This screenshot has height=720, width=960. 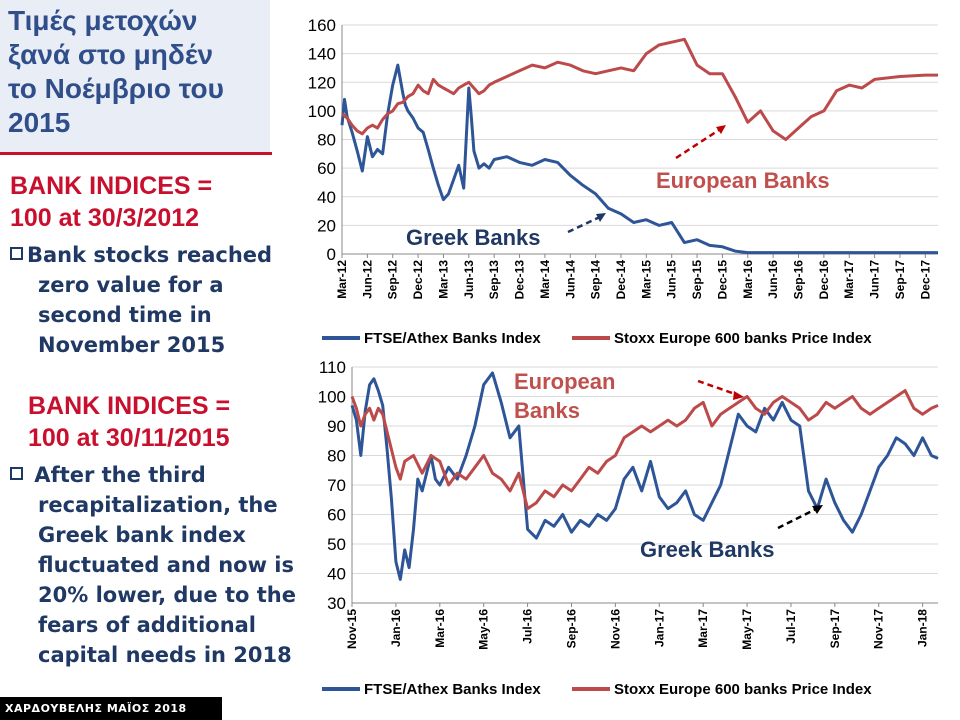 What do you see at coordinates (129, 438) in the screenshot?
I see `index-base-line: 100 at 30/11/2015` at bounding box center [129, 438].